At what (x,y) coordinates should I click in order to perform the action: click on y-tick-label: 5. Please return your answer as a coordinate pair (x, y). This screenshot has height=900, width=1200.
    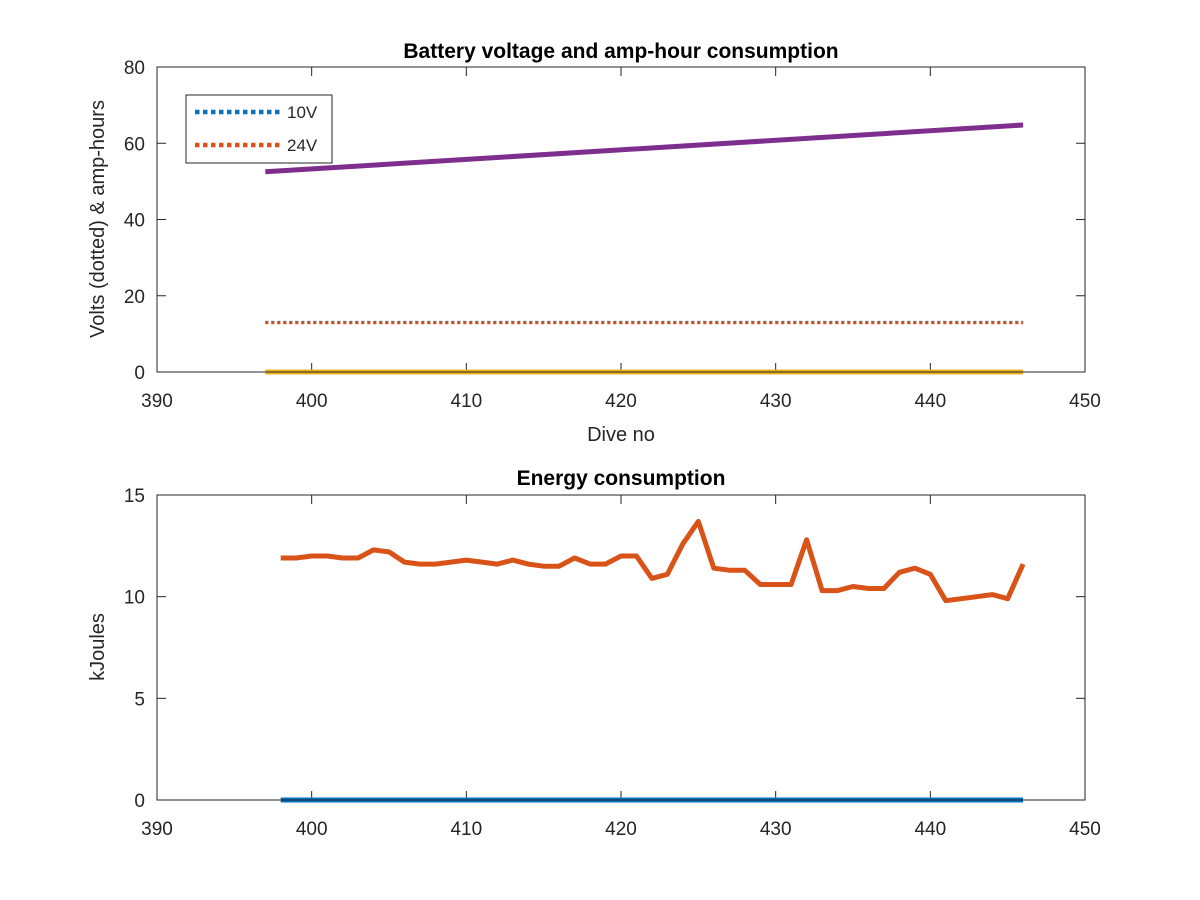
    Looking at the image, I should click on (139, 699).